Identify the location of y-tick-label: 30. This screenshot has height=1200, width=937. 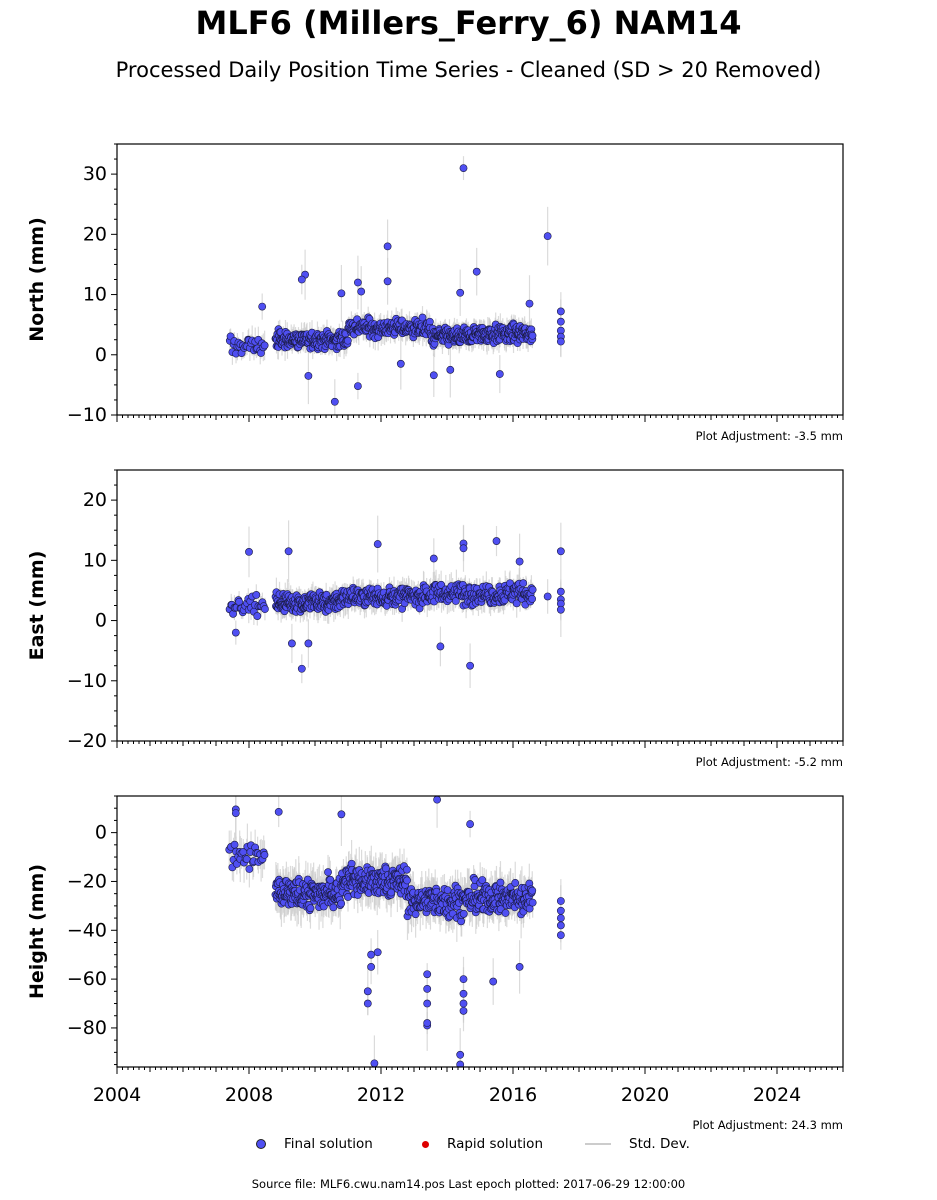
(95, 174).